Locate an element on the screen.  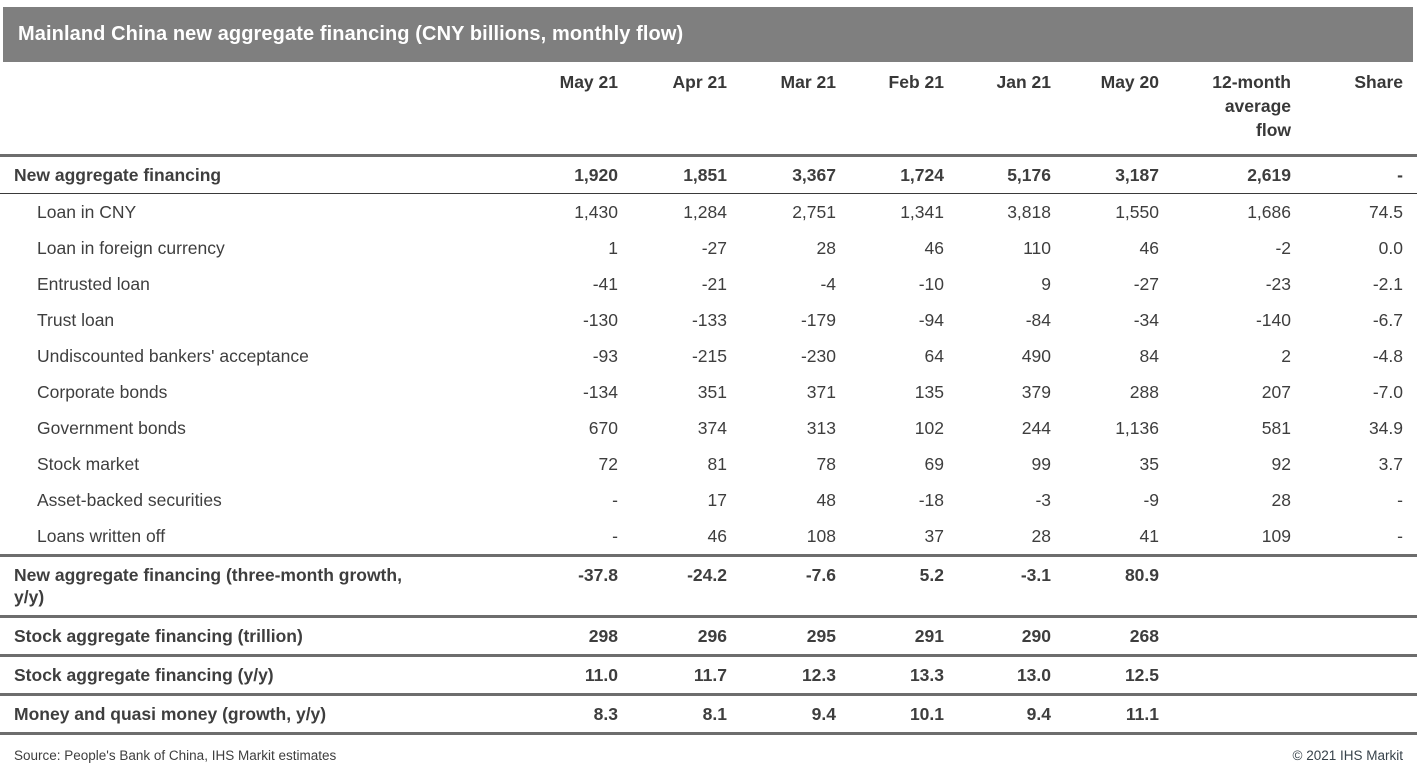
row-label: Undiscounted bankers' acceptance is located at coordinates (250, 356).